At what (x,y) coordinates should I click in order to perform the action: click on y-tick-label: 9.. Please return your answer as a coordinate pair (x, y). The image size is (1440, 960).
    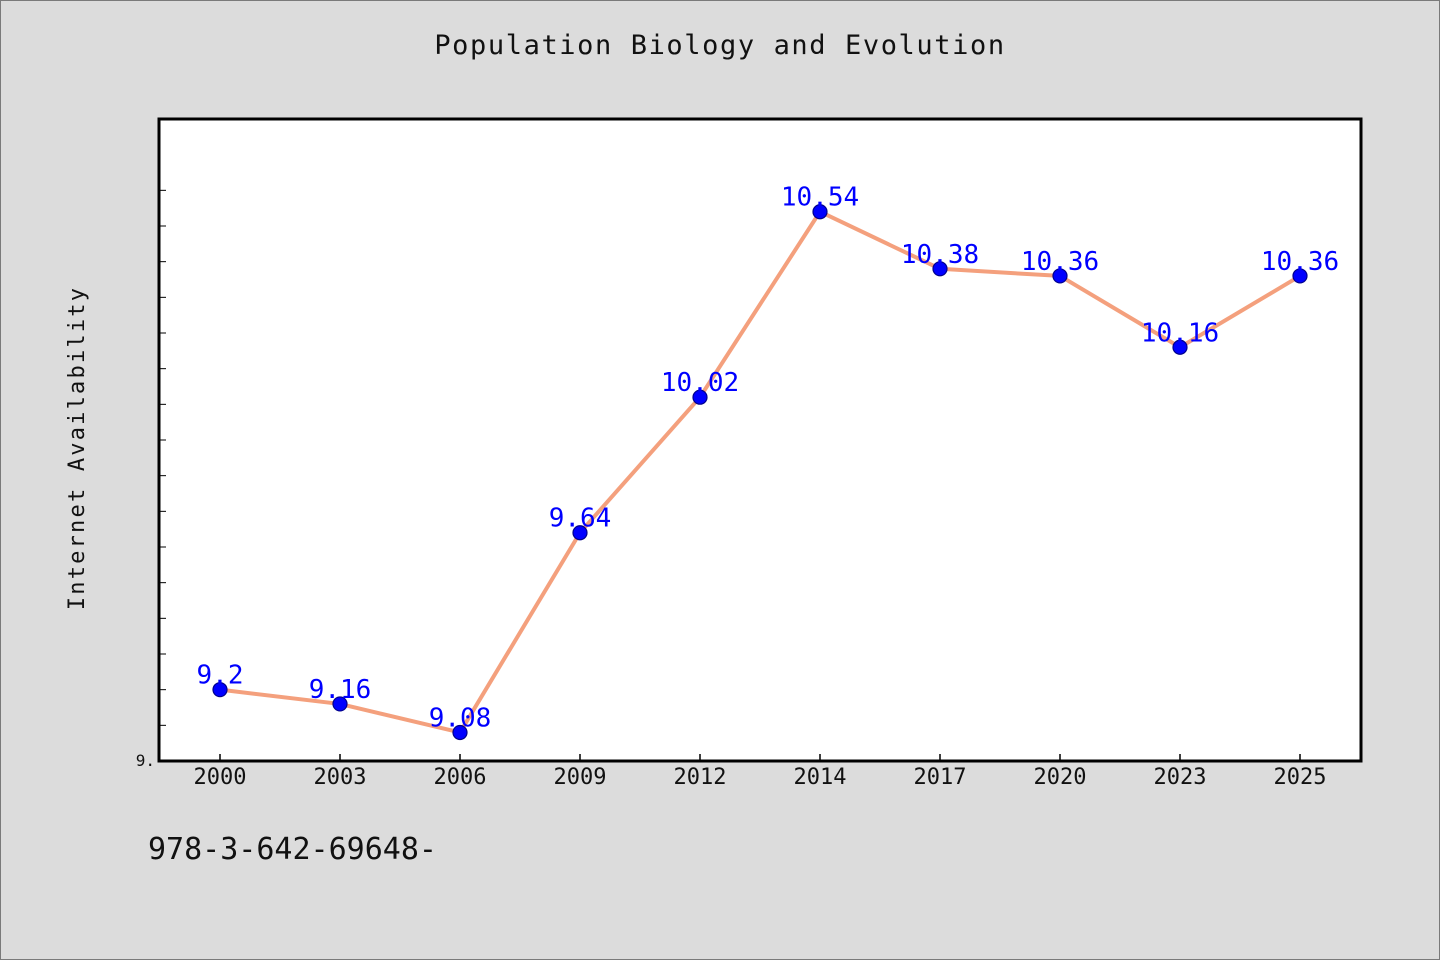
    Looking at the image, I should click on (145, 760).